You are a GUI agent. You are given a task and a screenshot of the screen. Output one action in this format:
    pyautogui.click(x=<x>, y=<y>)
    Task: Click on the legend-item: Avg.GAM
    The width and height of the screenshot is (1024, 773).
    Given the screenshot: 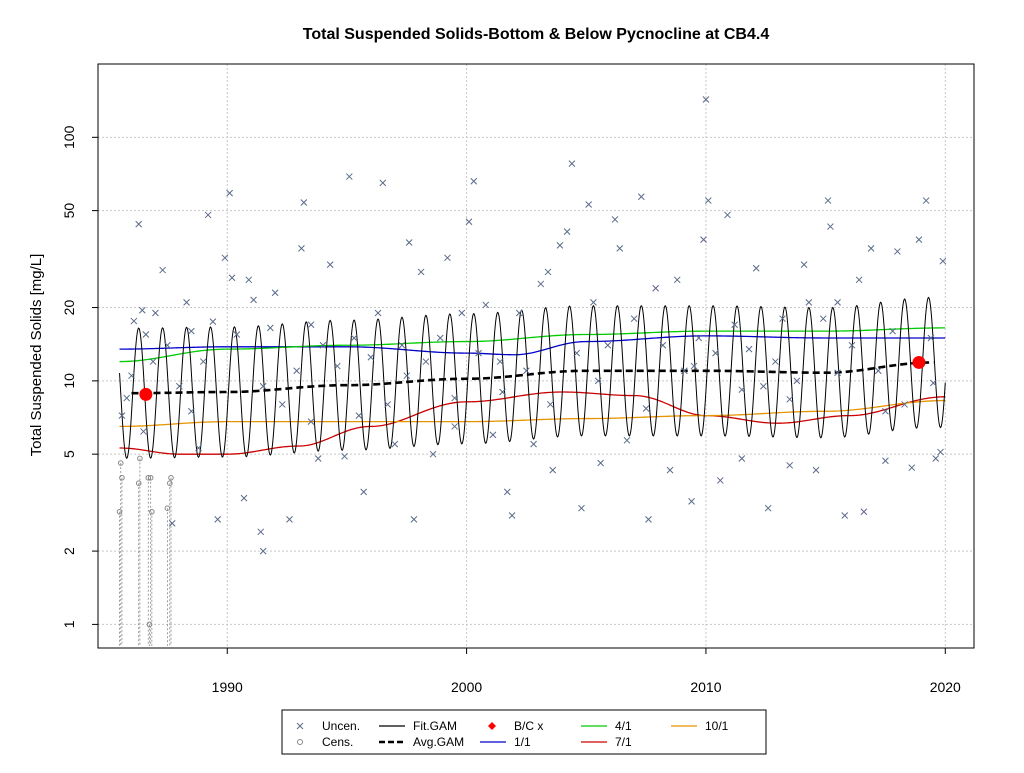 What is the action you would take?
    pyautogui.click(x=421, y=742)
    